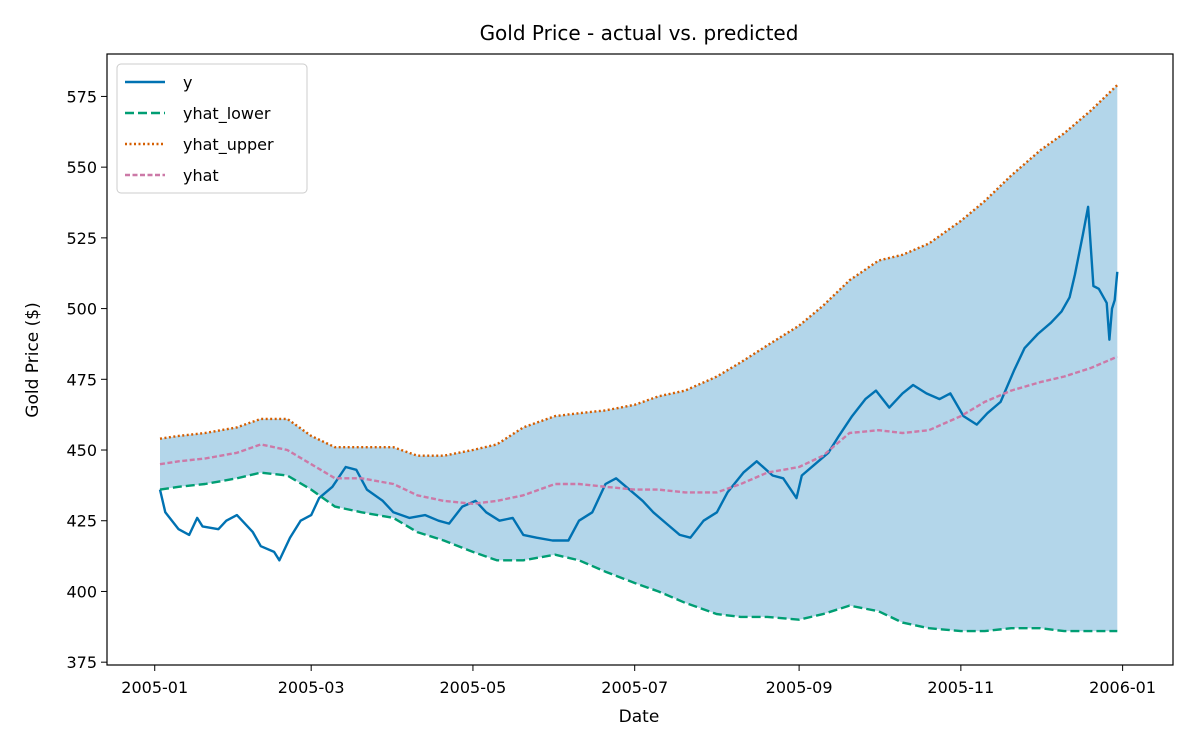 The image size is (1200, 750). What do you see at coordinates (473, 687) in the screenshot?
I see `x-tick-label: 2005-05` at bounding box center [473, 687].